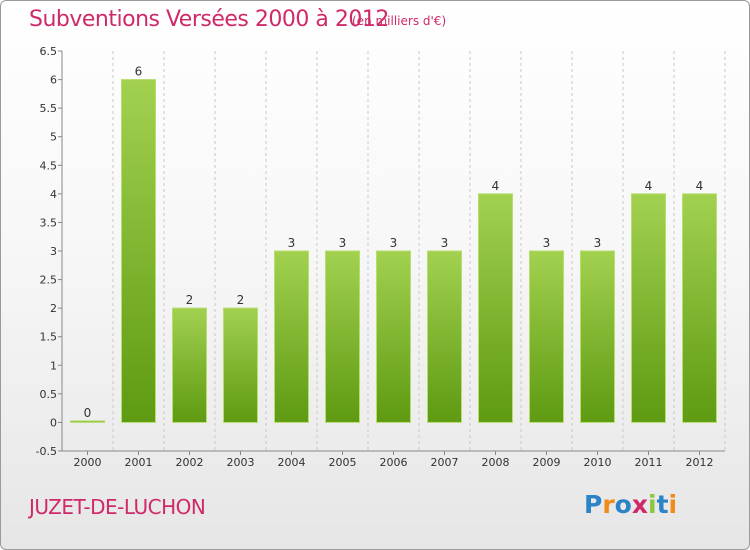 The image size is (750, 550). Describe the element at coordinates (53, 80) in the screenshot. I see `y-tick-label: 6` at that location.